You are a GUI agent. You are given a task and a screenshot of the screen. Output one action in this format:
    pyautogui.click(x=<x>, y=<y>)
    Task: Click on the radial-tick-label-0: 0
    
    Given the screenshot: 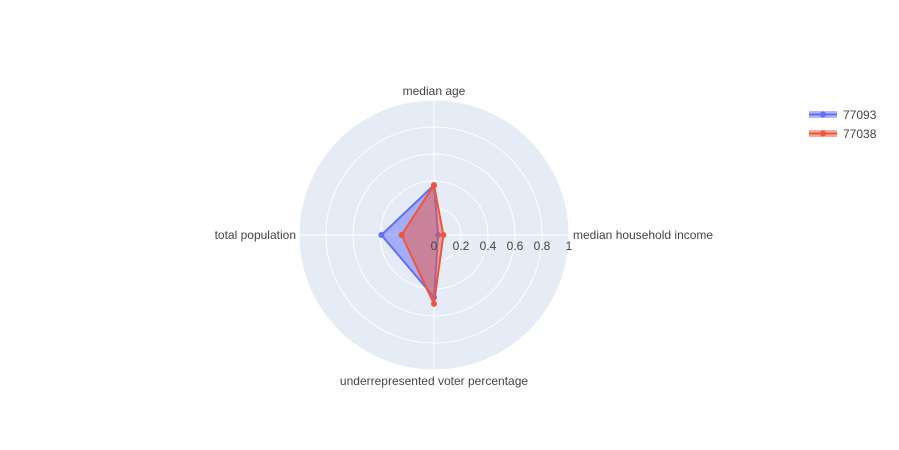 What is the action you would take?
    pyautogui.click(x=434, y=246)
    